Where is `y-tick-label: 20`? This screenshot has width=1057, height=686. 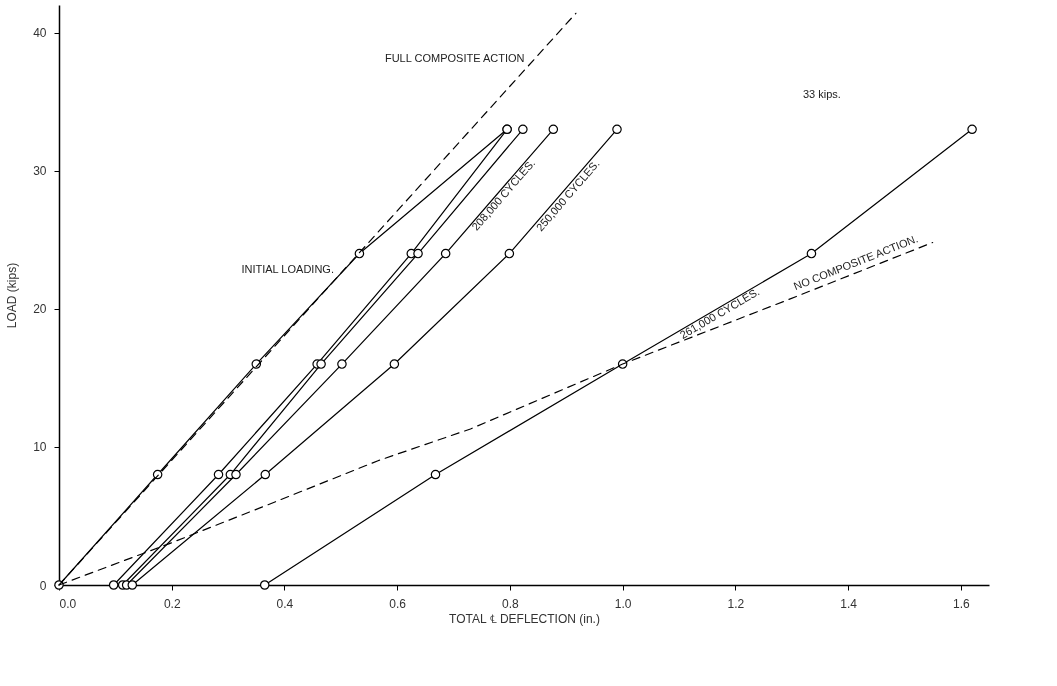 y-tick-label: 20 is located at coordinates (40, 309).